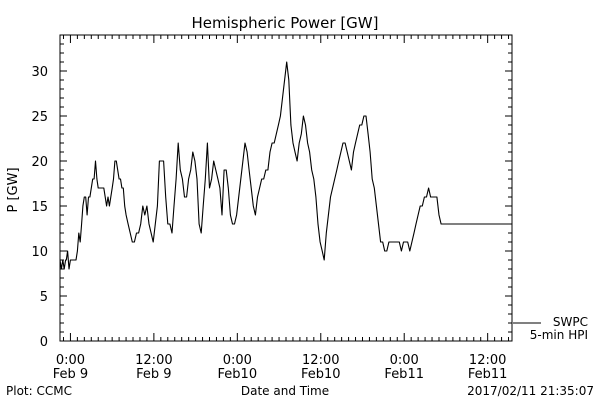 The width and height of the screenshot is (600, 400). Describe the element at coordinates (44, 342) in the screenshot. I see `y-tick-label: 0` at that location.